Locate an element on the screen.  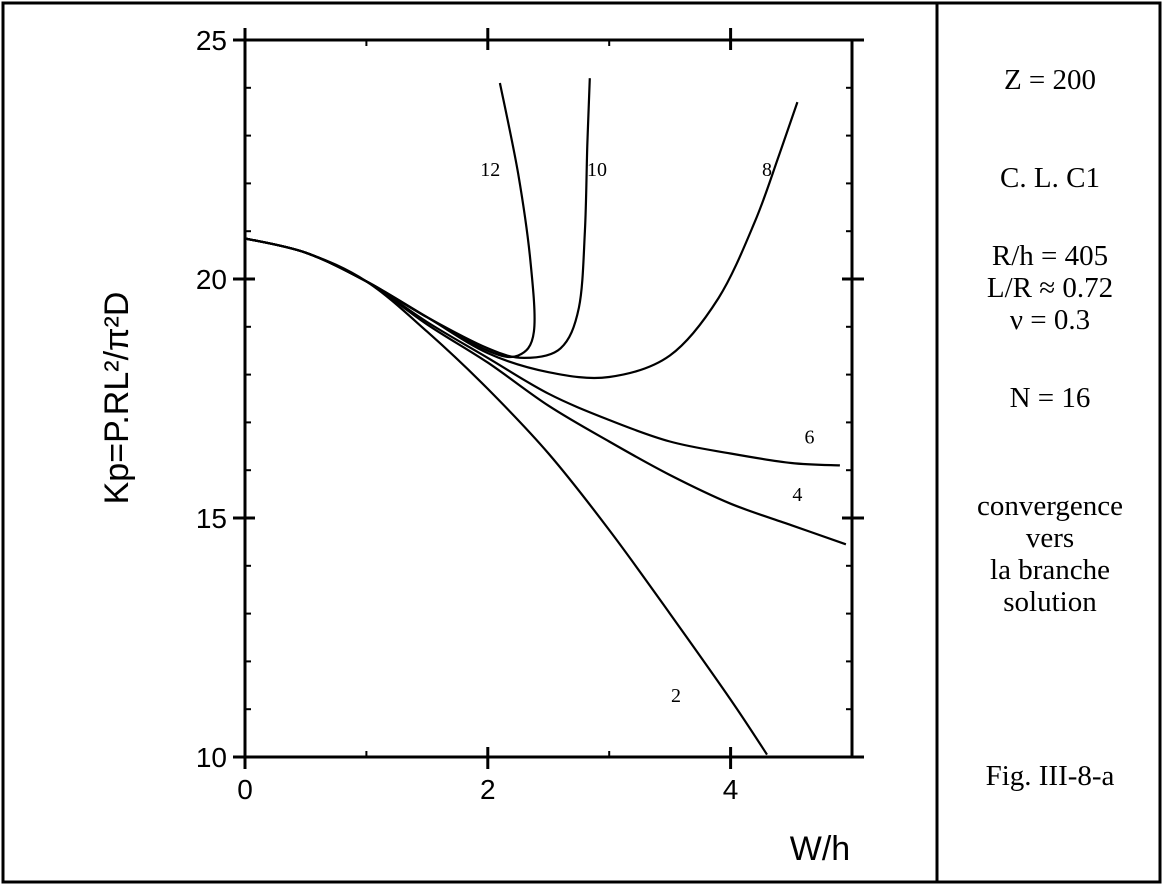
series-label-4: 4 is located at coordinates (797, 495).